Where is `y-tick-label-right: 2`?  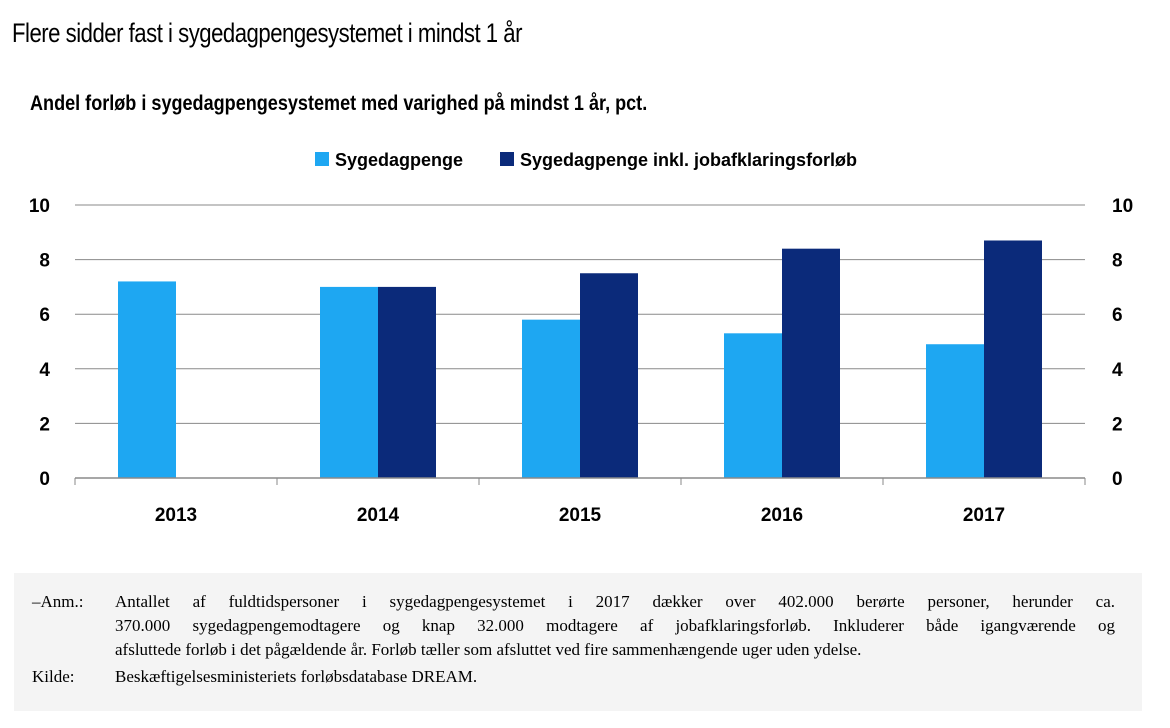 y-tick-label-right: 2 is located at coordinates (1117, 424).